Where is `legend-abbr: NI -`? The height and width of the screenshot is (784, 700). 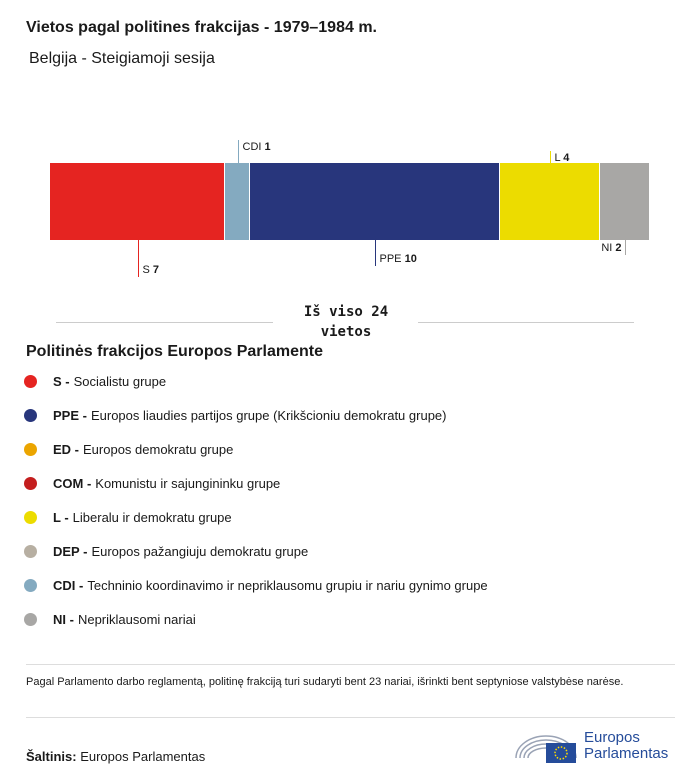
legend-abbr: NI - is located at coordinates (63, 619).